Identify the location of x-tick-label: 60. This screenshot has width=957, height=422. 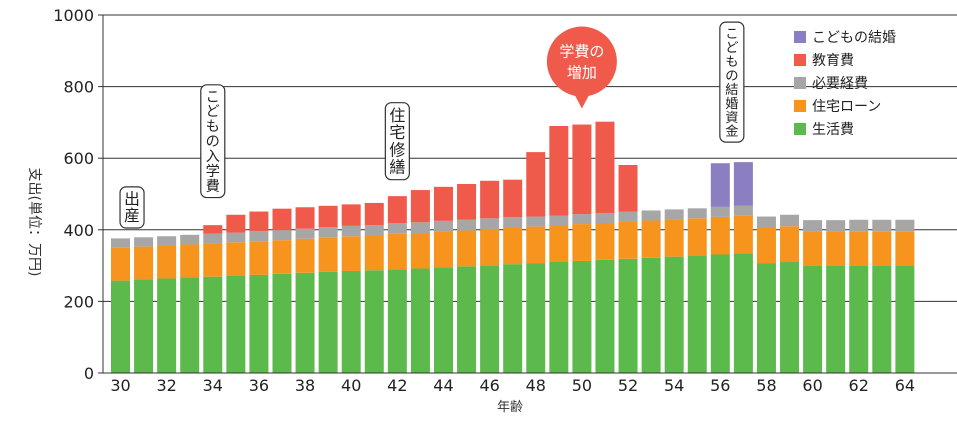
(812, 385).